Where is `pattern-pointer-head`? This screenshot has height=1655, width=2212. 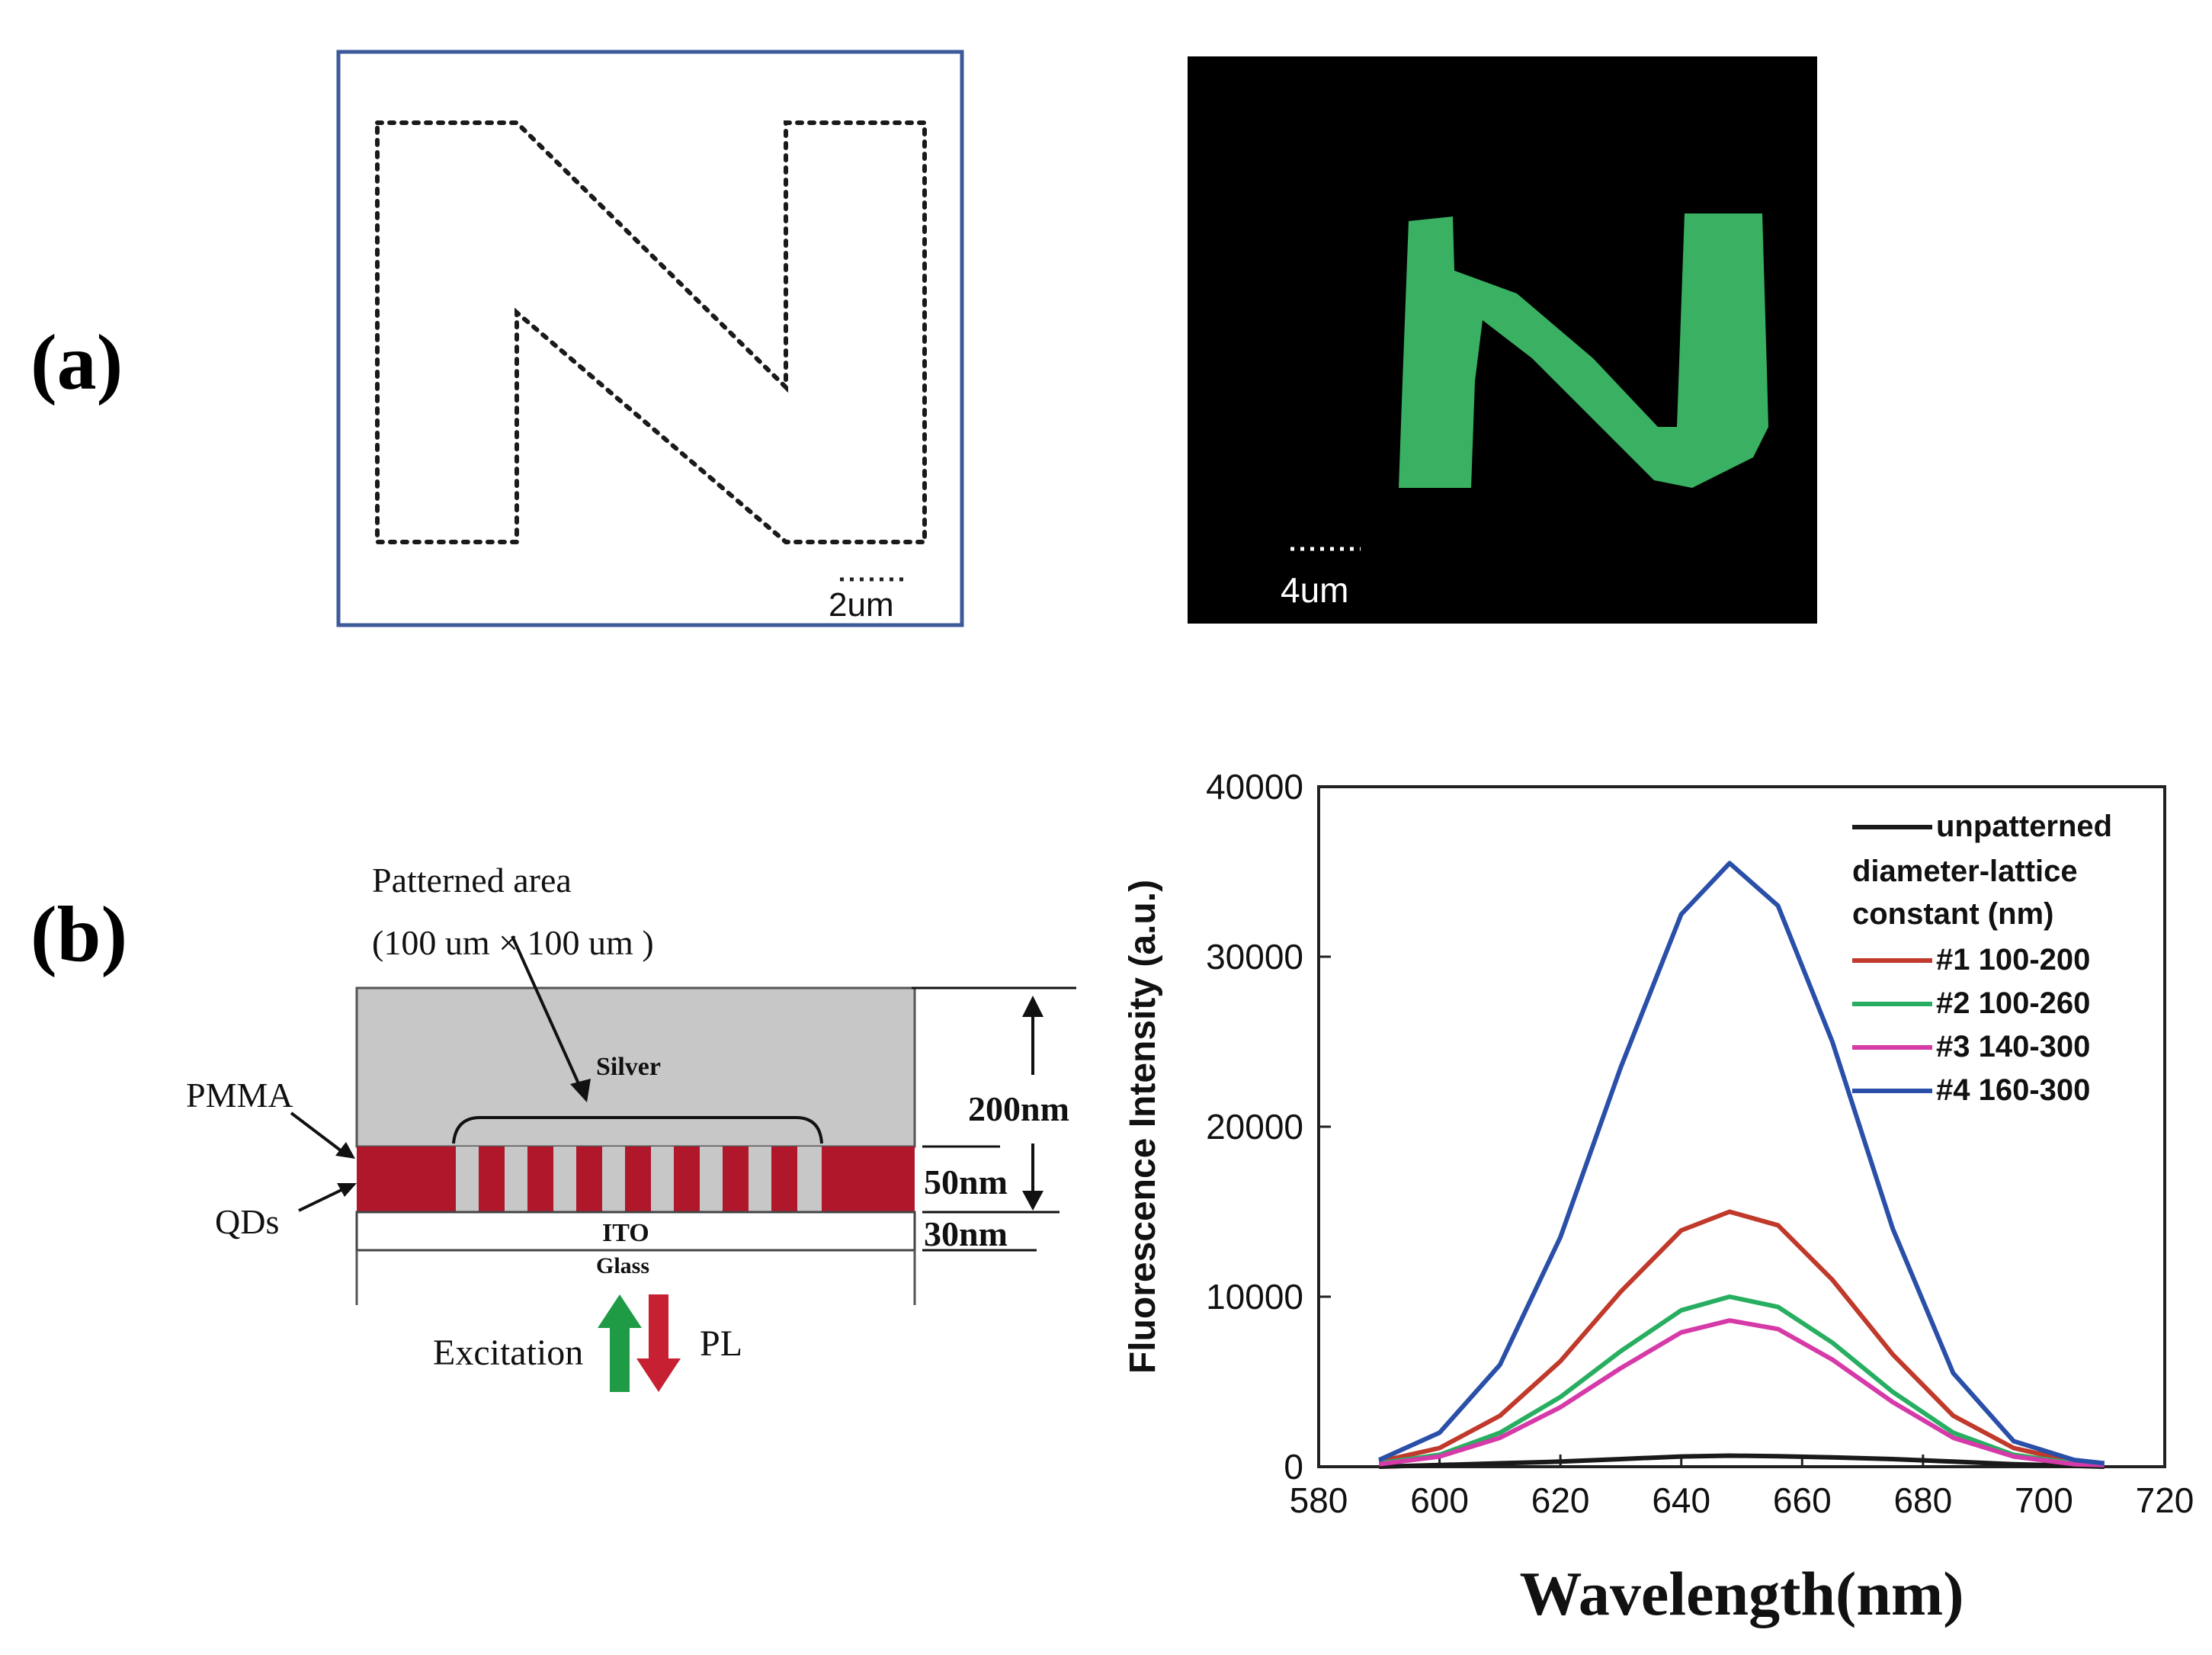 pattern-pointer-head is located at coordinates (580, 1090).